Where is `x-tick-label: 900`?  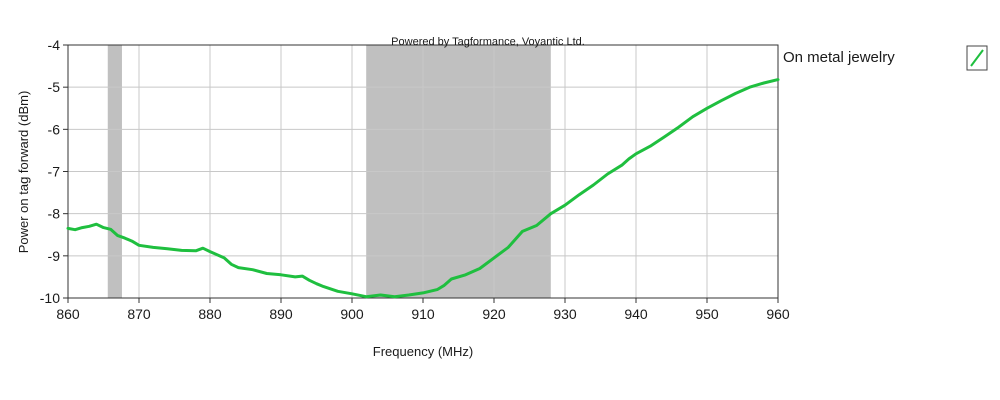
x-tick-label: 900 is located at coordinates (352, 314).